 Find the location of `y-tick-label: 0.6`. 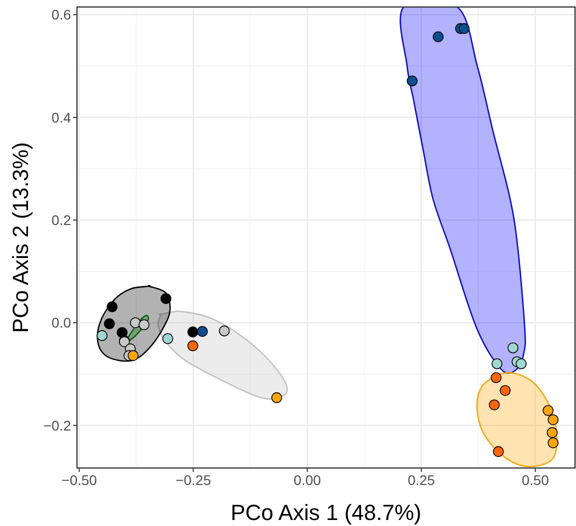

y-tick-label: 0.6 is located at coordinates (62, 14).